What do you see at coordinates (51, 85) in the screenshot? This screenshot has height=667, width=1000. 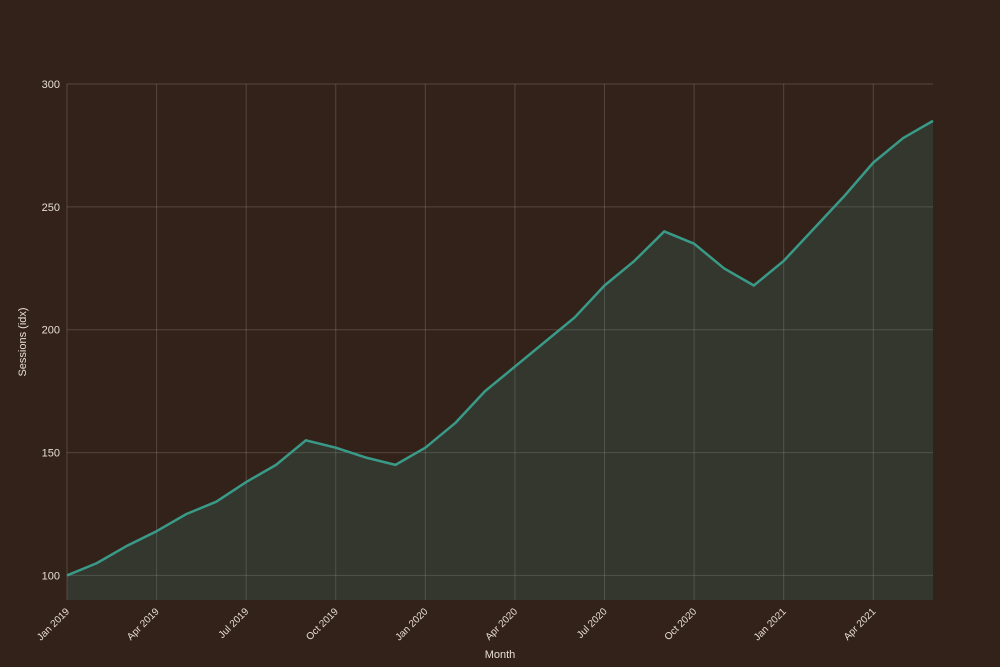 I see `y-tick-label: 300` at bounding box center [51, 85].